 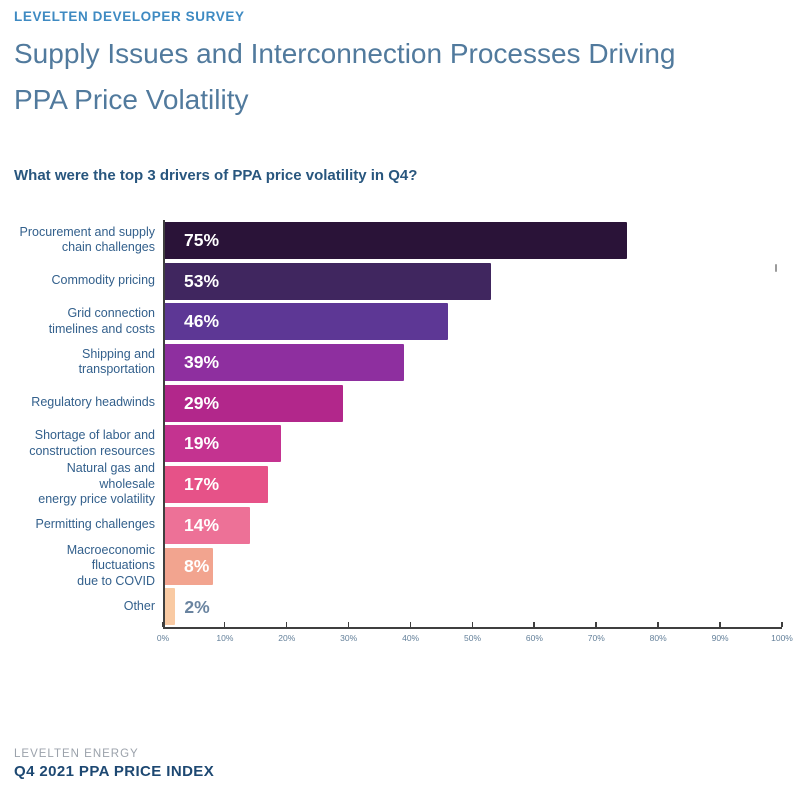 What do you see at coordinates (472, 321) in the screenshot?
I see `bar-zone: 46%` at bounding box center [472, 321].